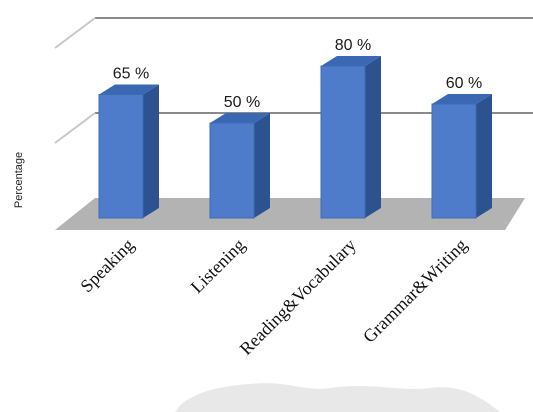  What do you see at coordinates (353, 45) in the screenshot?
I see `data-label-2: 80 %` at bounding box center [353, 45].